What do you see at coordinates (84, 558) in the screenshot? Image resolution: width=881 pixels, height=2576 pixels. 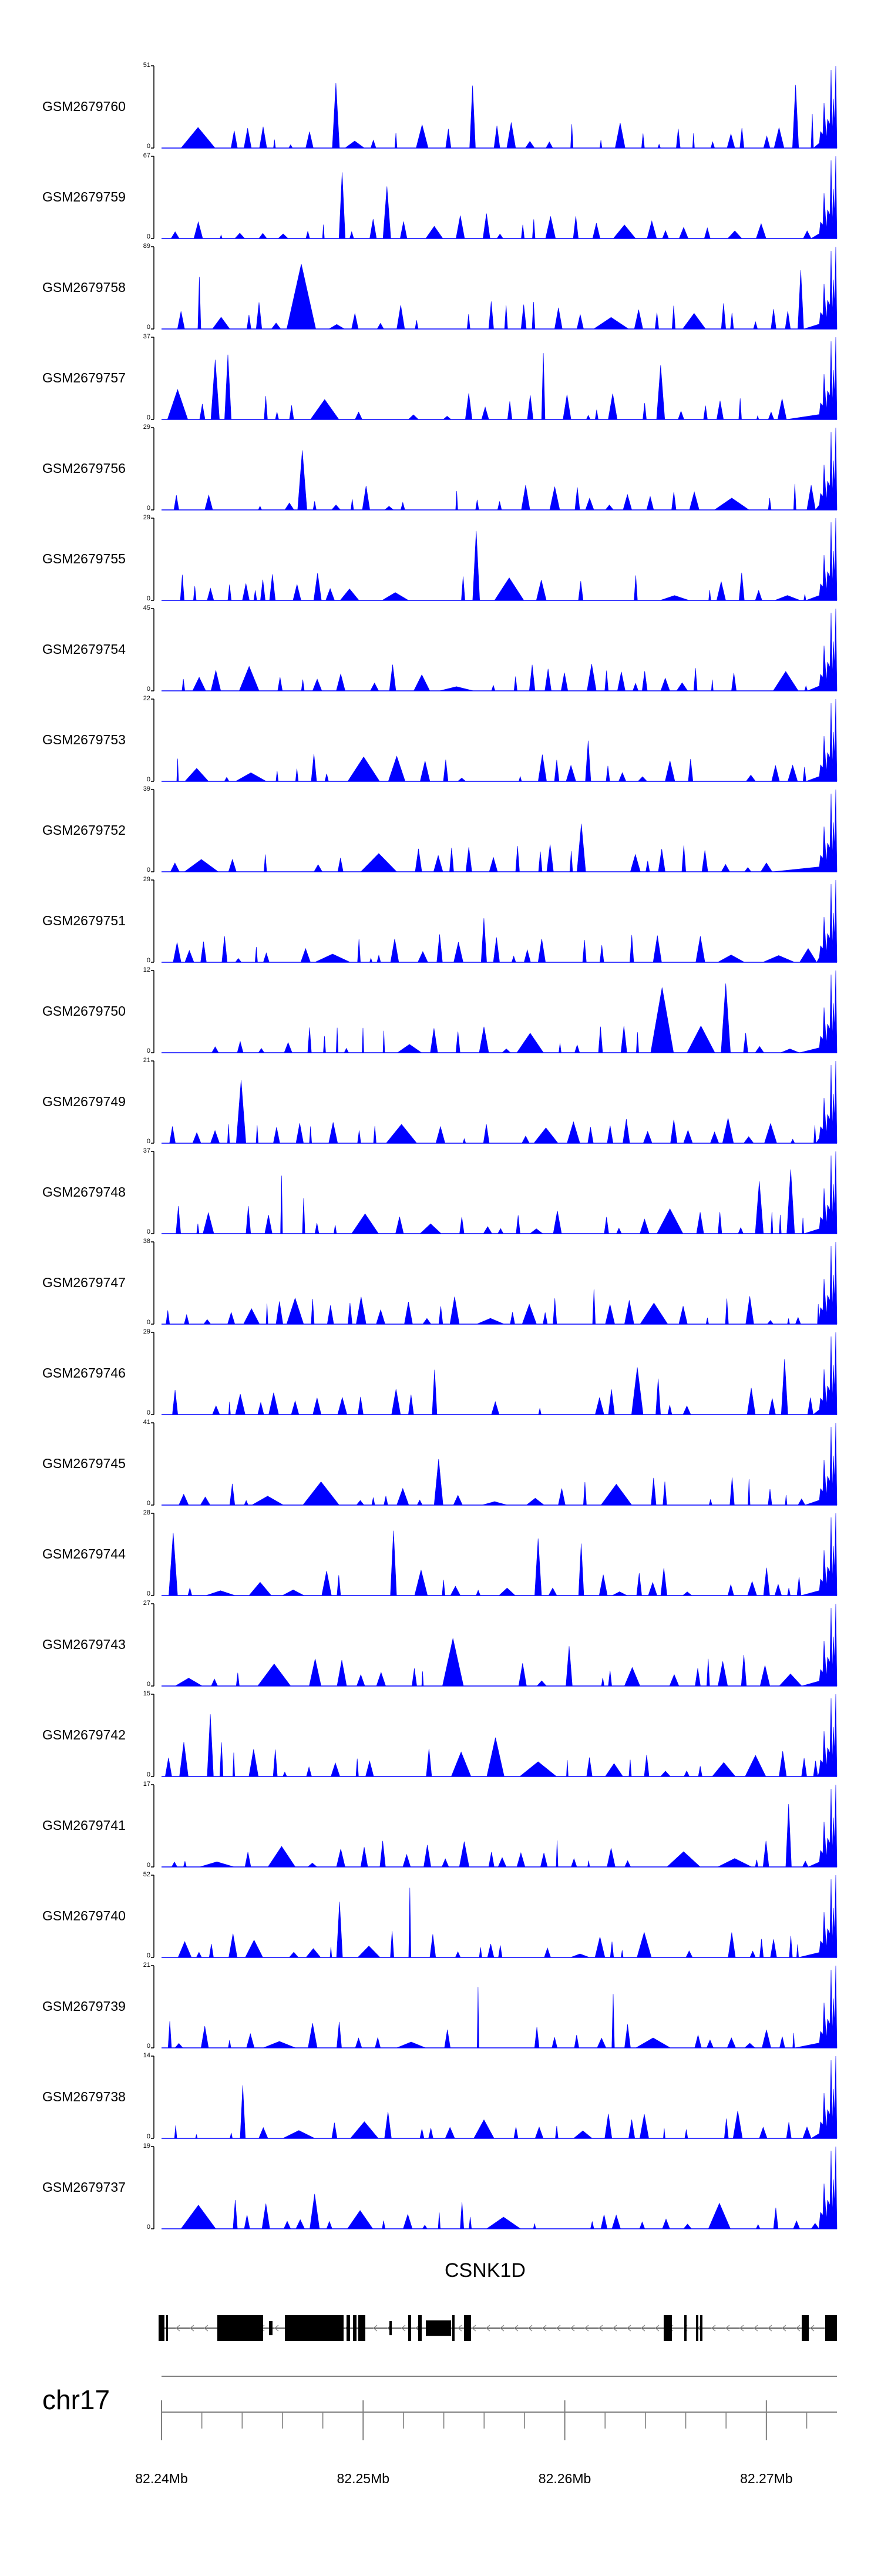 I see `track-label: GSM2679755` at bounding box center [84, 558].